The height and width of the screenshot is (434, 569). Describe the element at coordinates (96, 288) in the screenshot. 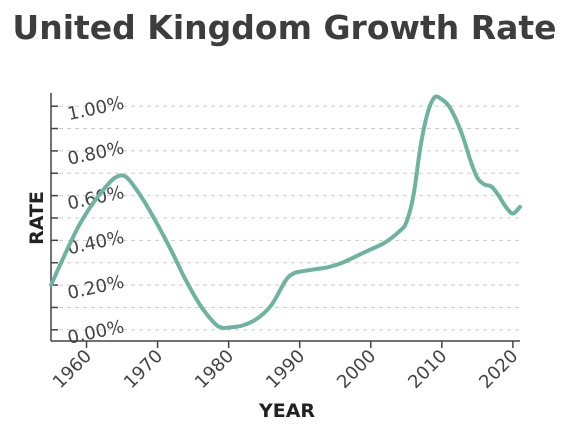

I see `y-tick-label: 0.20%` at that location.